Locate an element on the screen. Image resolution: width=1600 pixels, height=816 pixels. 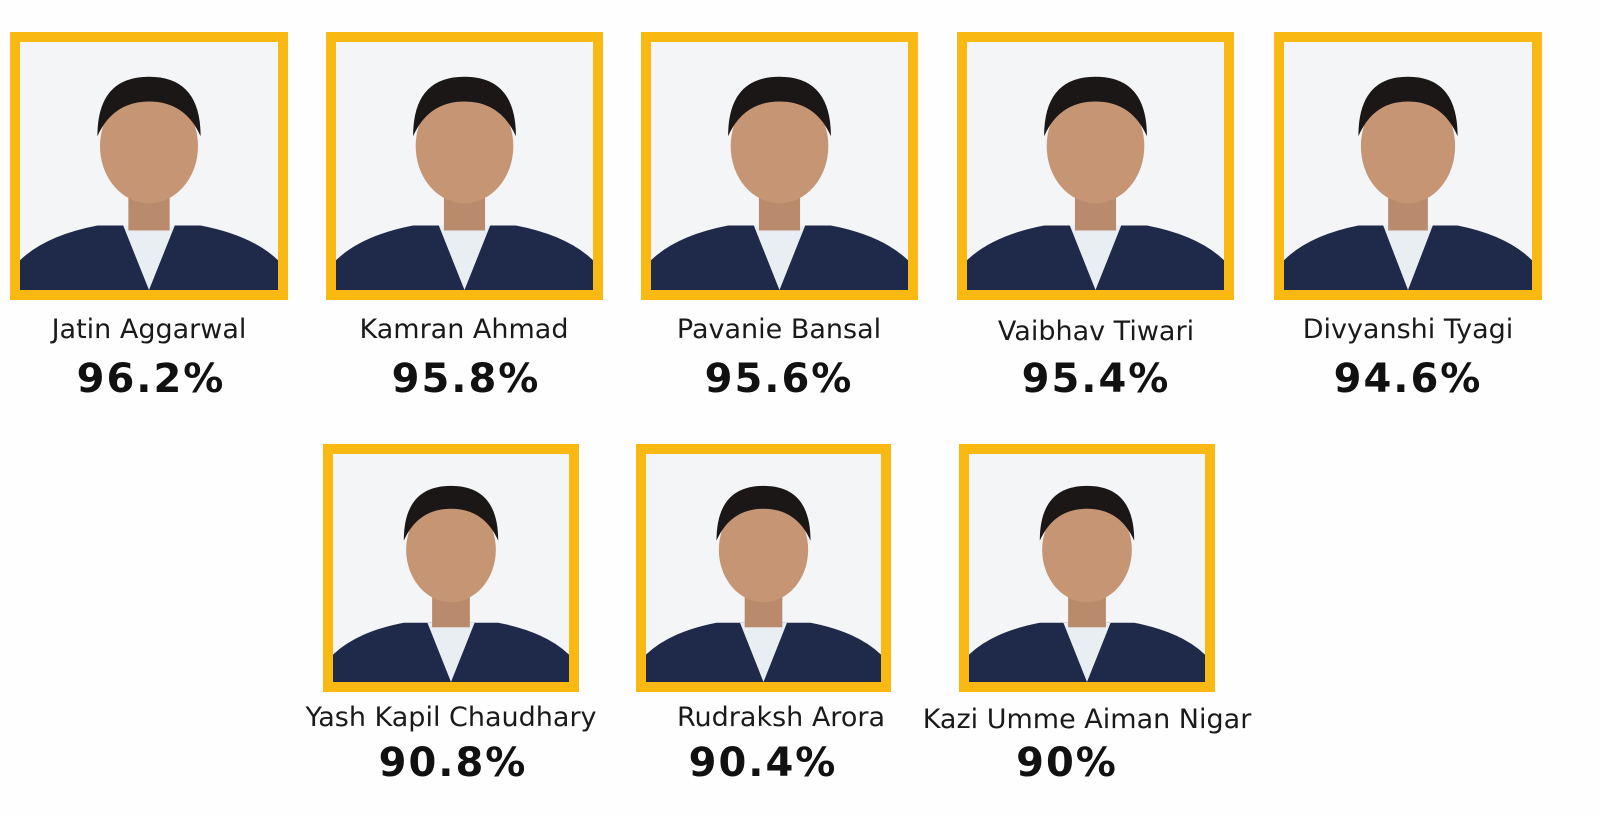
student-name: Jatin Aggarwal is located at coordinates (149, 329).